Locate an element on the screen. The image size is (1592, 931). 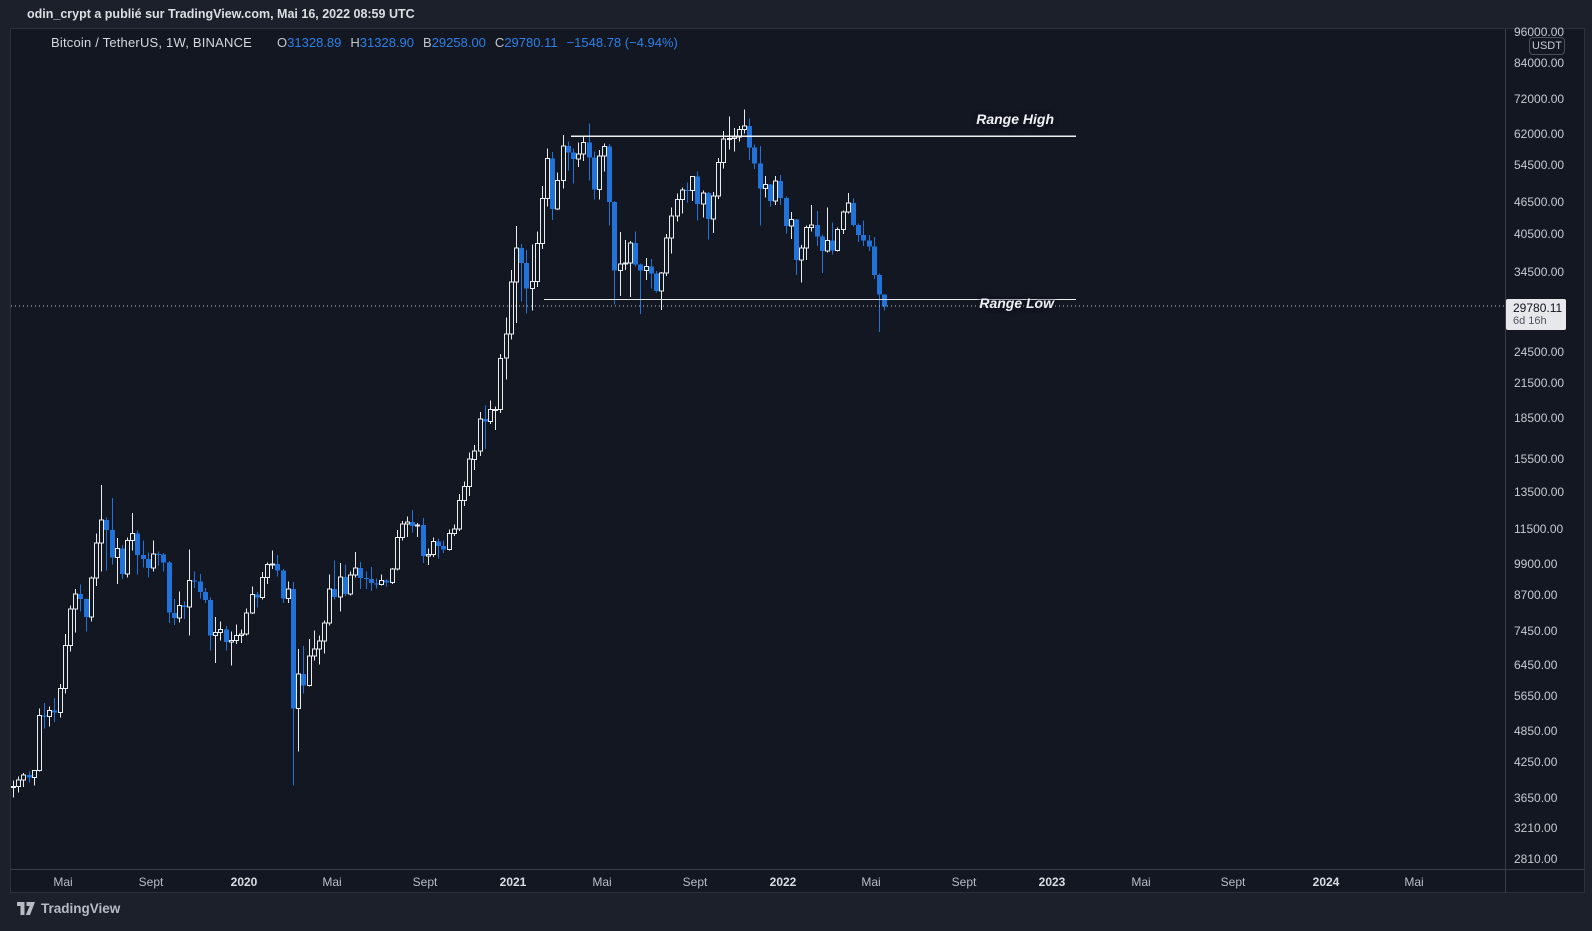
ohlc-val: 29258.00 is located at coordinates (458, 42).